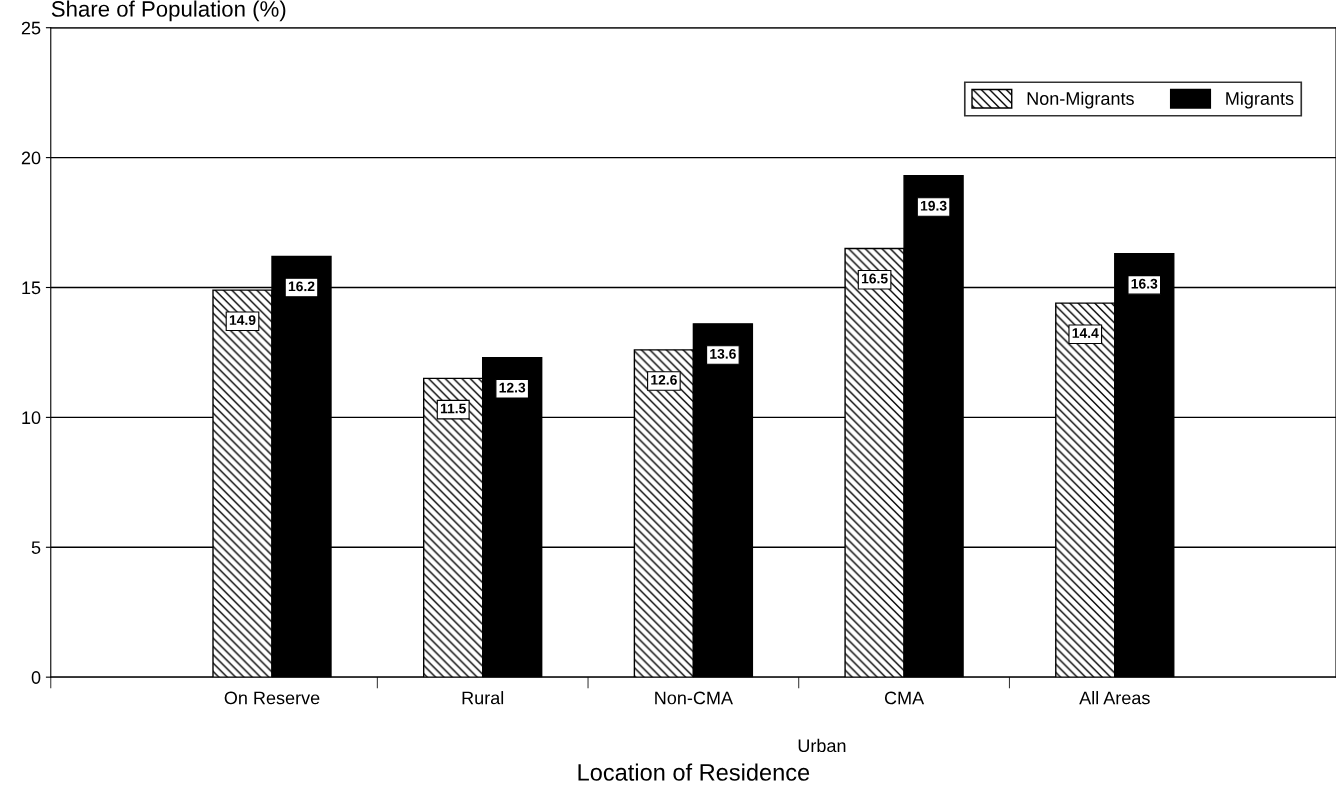 The image size is (1336, 792). Describe the element at coordinates (1260, 100) in the screenshot. I see `legend-label: Migrants` at that location.